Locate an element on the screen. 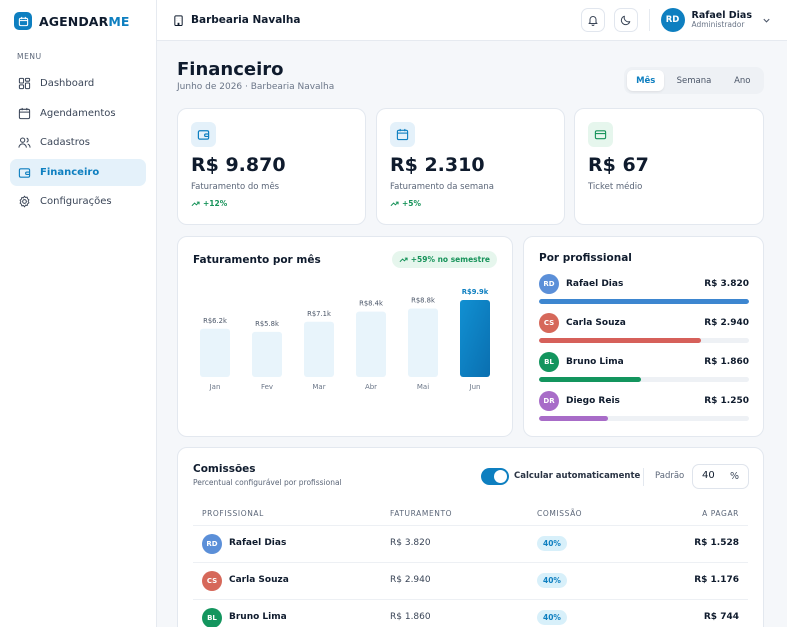 The height and width of the screenshot is (627, 787). shop-name: Barbearia Navalha is located at coordinates (246, 20).